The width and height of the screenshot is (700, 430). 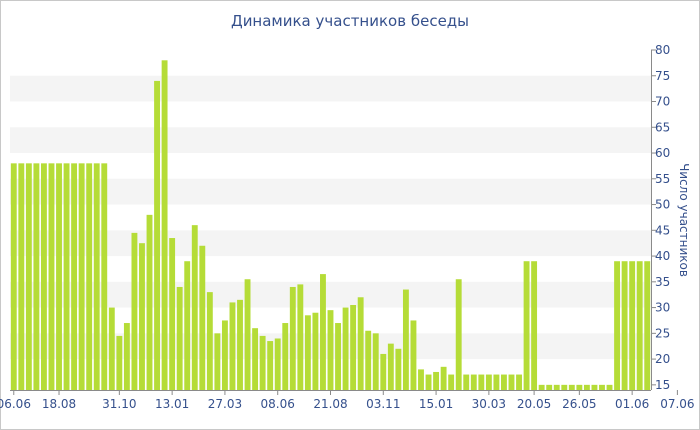 I want to click on x-tick-label: 27.03, so click(x=225, y=404).